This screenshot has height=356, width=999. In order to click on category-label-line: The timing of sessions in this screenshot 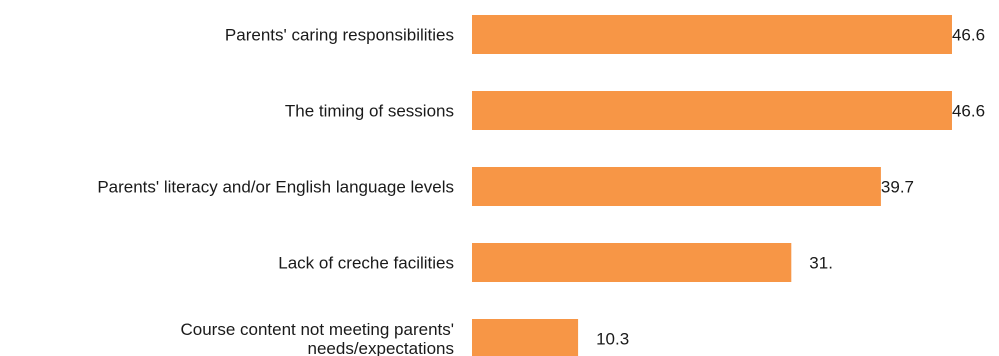, I will do `click(369, 111)`.